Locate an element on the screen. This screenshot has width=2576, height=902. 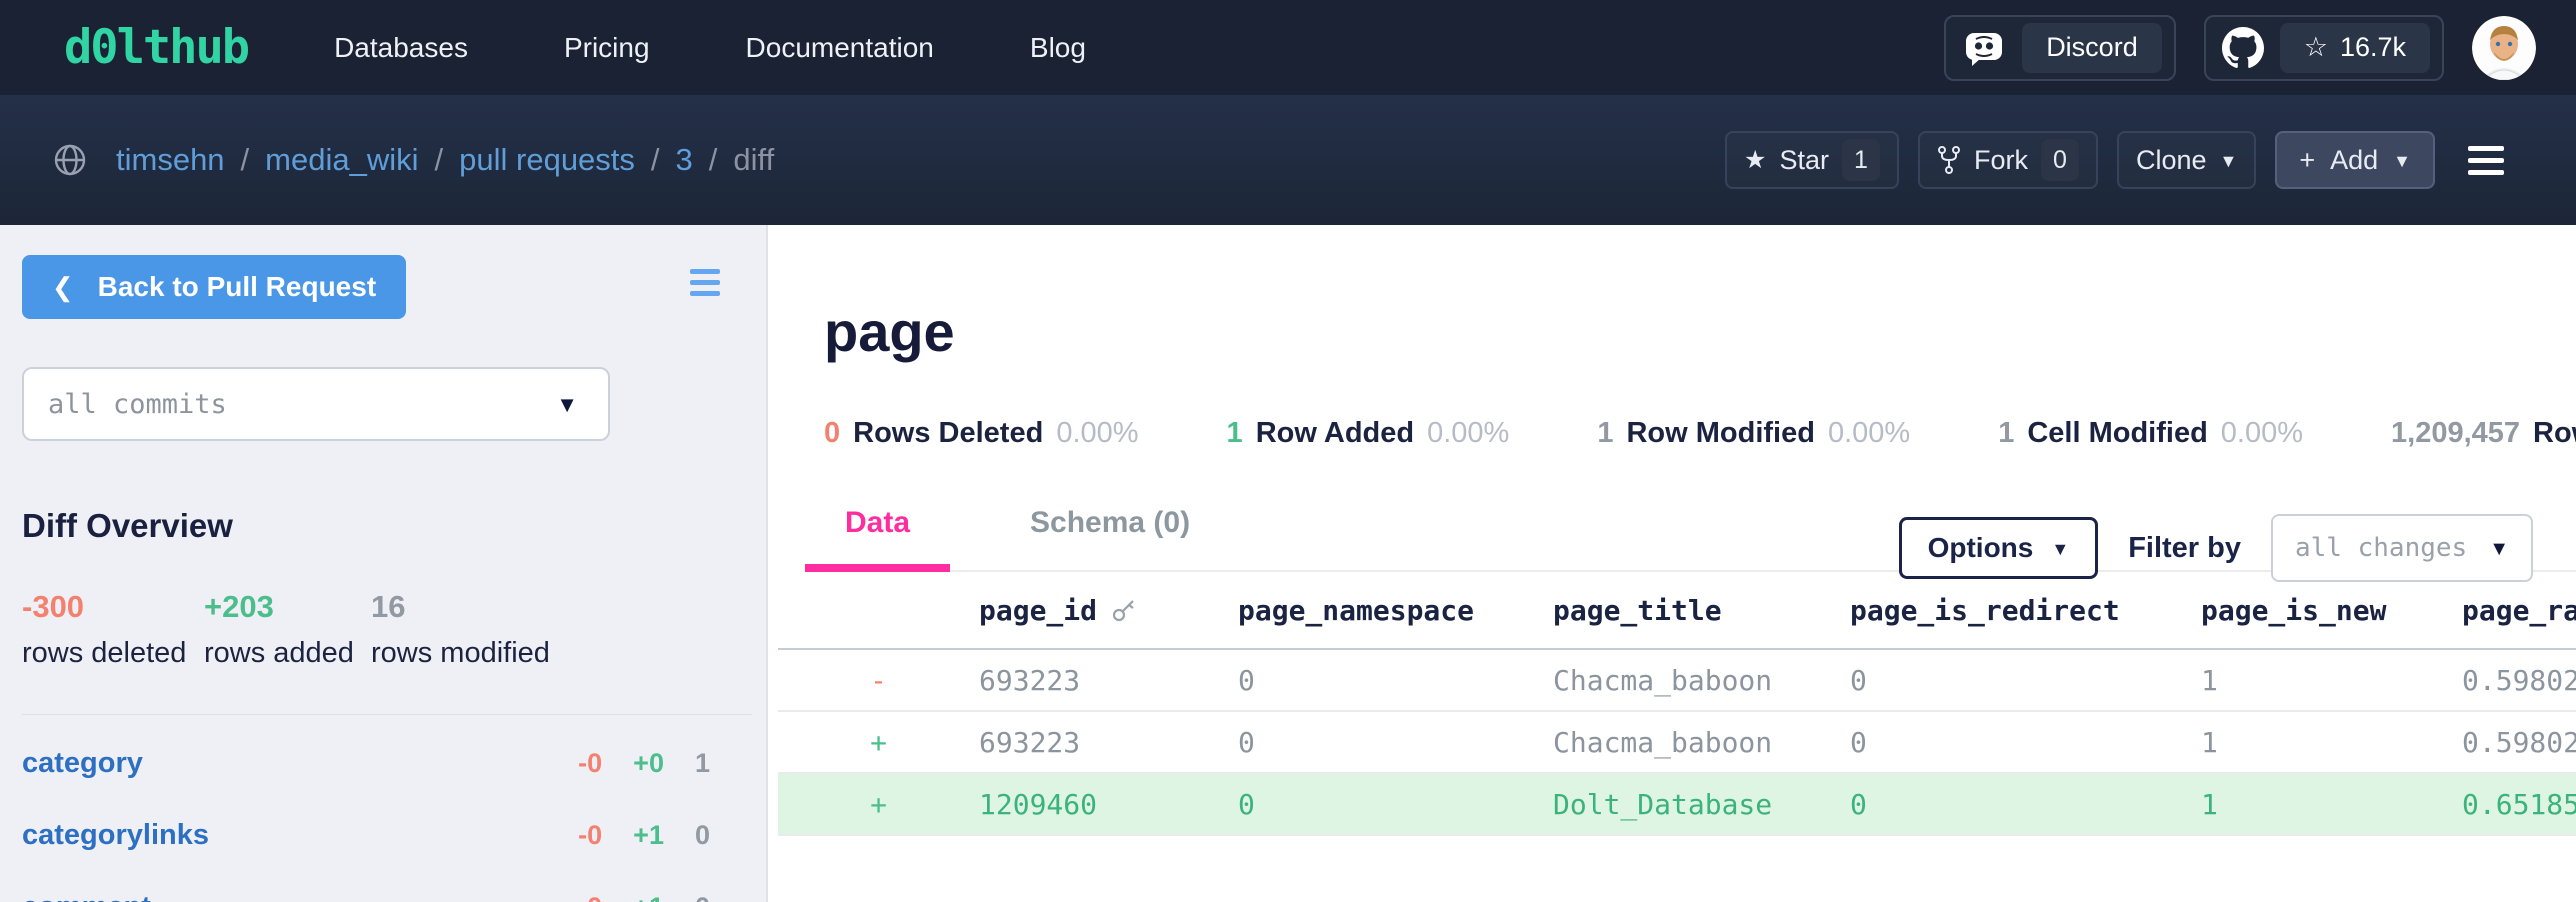
github-button: ☆ 16.7k is located at coordinates (2323, 47).